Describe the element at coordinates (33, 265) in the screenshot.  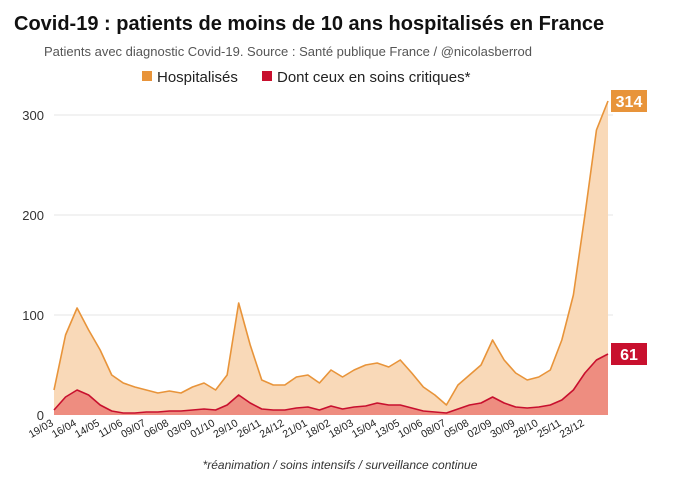
I see `y-axis: 0 100 200 300` at that location.